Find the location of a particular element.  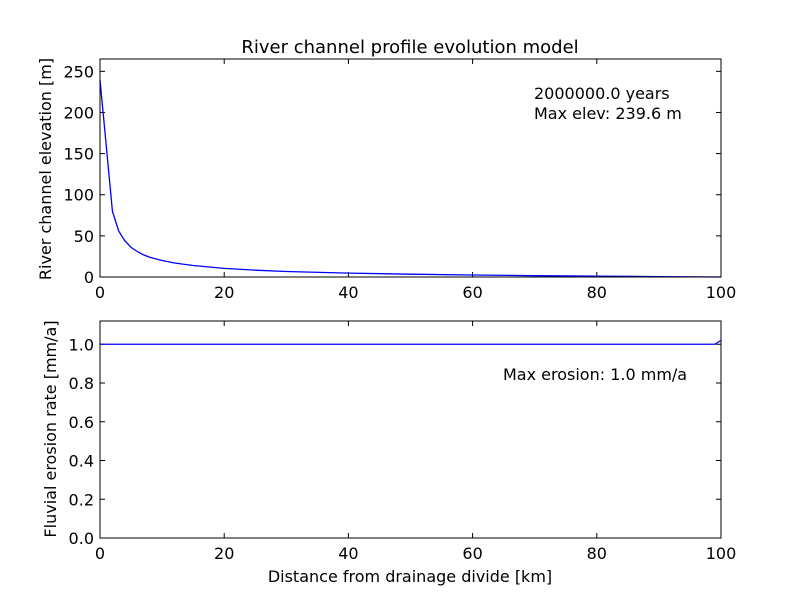

y-tick-label: 0.8 is located at coordinates (81, 383).